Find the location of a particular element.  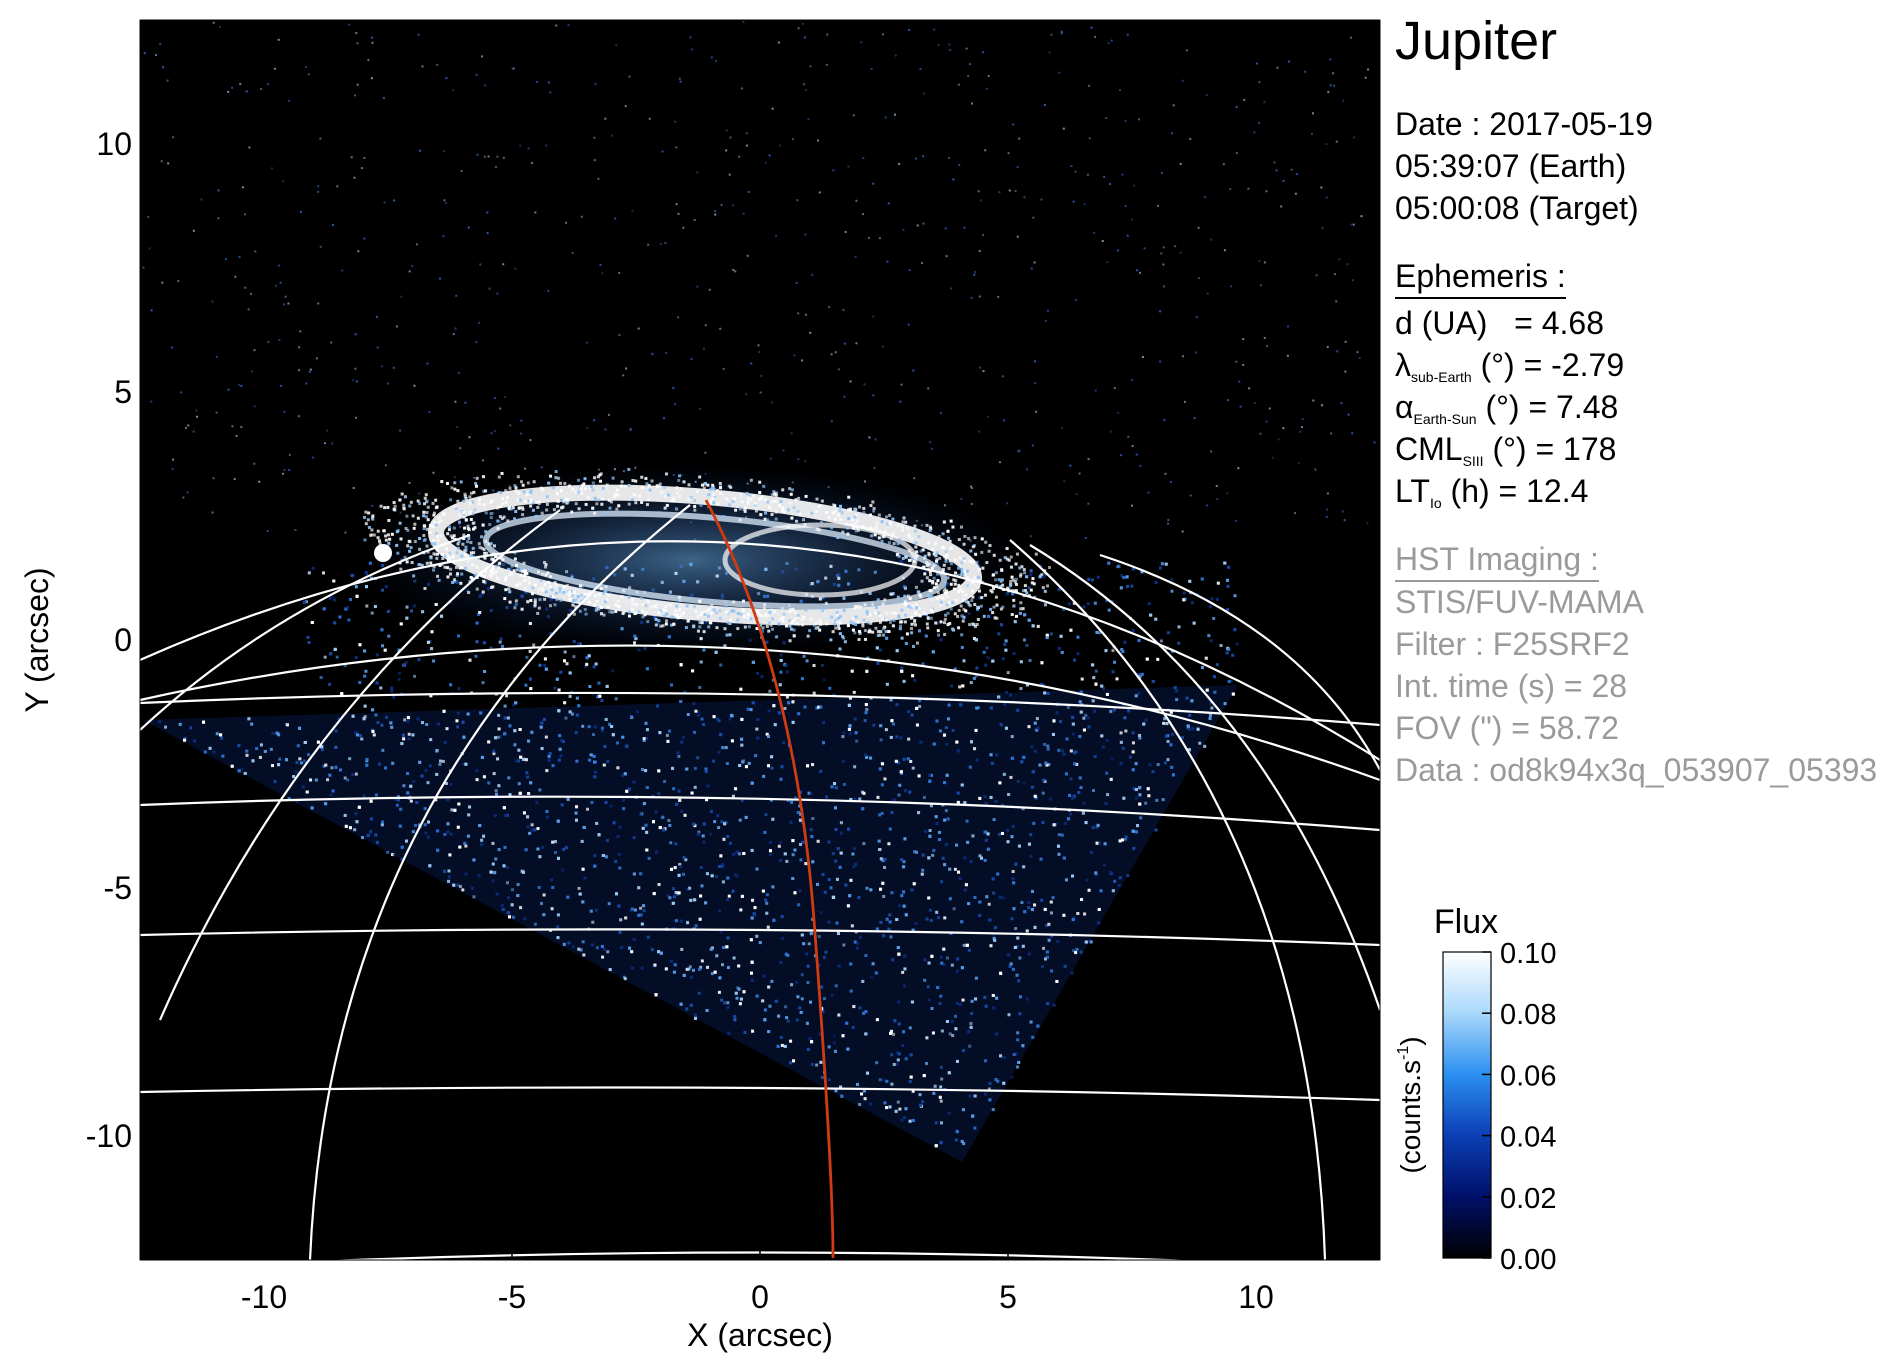

colorbar-units-label: (counts.s-1) is located at coordinates (1410, 1104).